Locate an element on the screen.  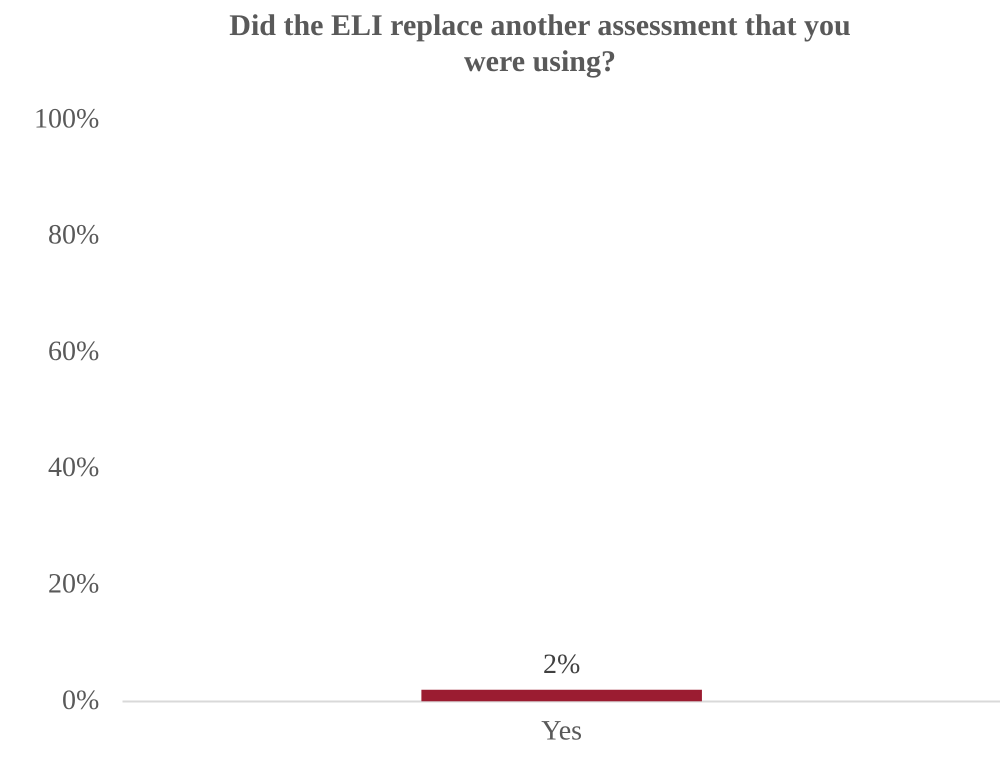
x-tick-label: Yes is located at coordinates (561, 731).